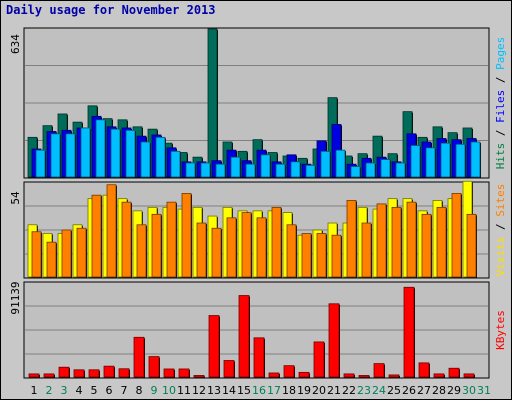 This screenshot has width=512, height=401. What do you see at coordinates (15, 198) in the screenshot?
I see `panel-max-label: 54` at bounding box center [15, 198].